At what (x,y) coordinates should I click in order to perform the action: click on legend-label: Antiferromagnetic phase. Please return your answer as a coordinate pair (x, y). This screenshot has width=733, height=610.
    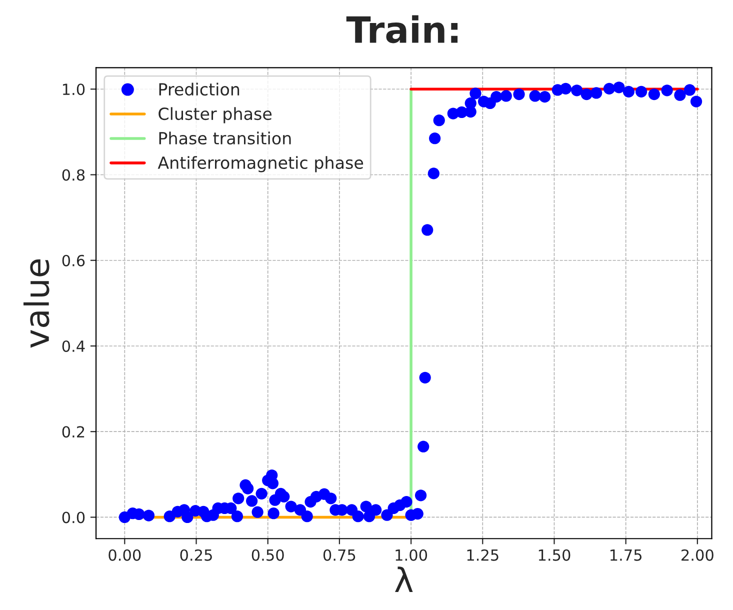
    Looking at the image, I should click on (261, 164).